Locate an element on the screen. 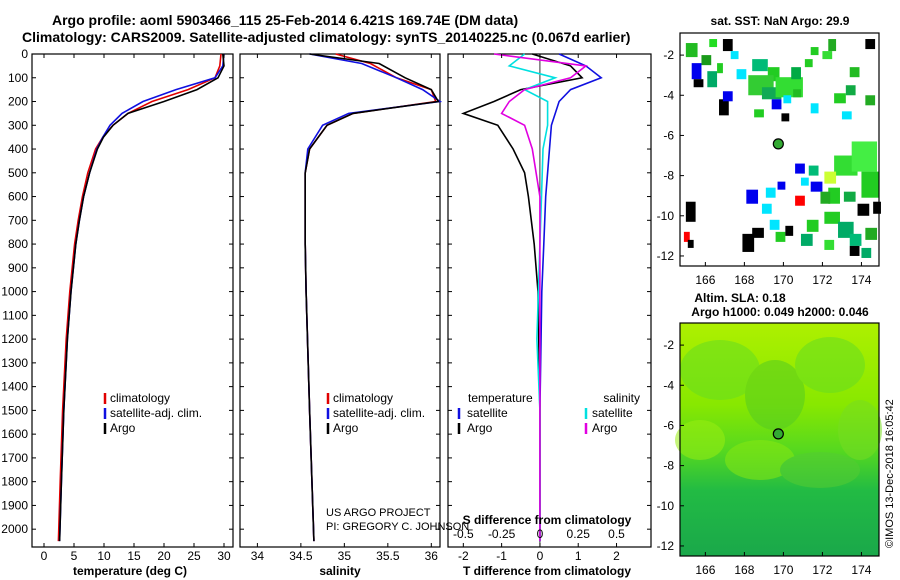  depth-tick-label: 1000 is located at coordinates (14, 292).